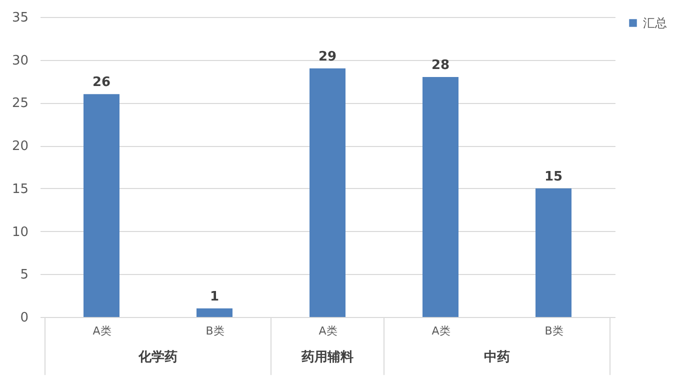 The height and width of the screenshot is (378, 682). What do you see at coordinates (20, 146) in the screenshot?
I see `y-tick-label: 20` at bounding box center [20, 146].